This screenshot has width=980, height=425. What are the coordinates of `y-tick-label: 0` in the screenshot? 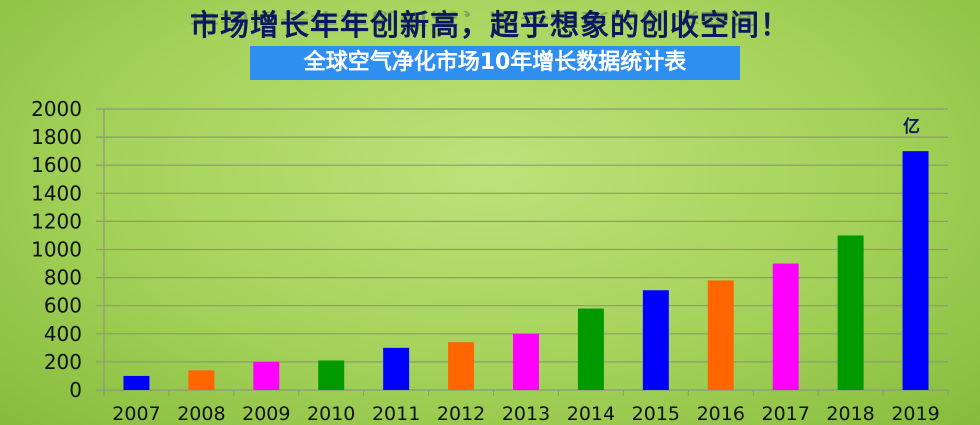 It's located at (75, 390).